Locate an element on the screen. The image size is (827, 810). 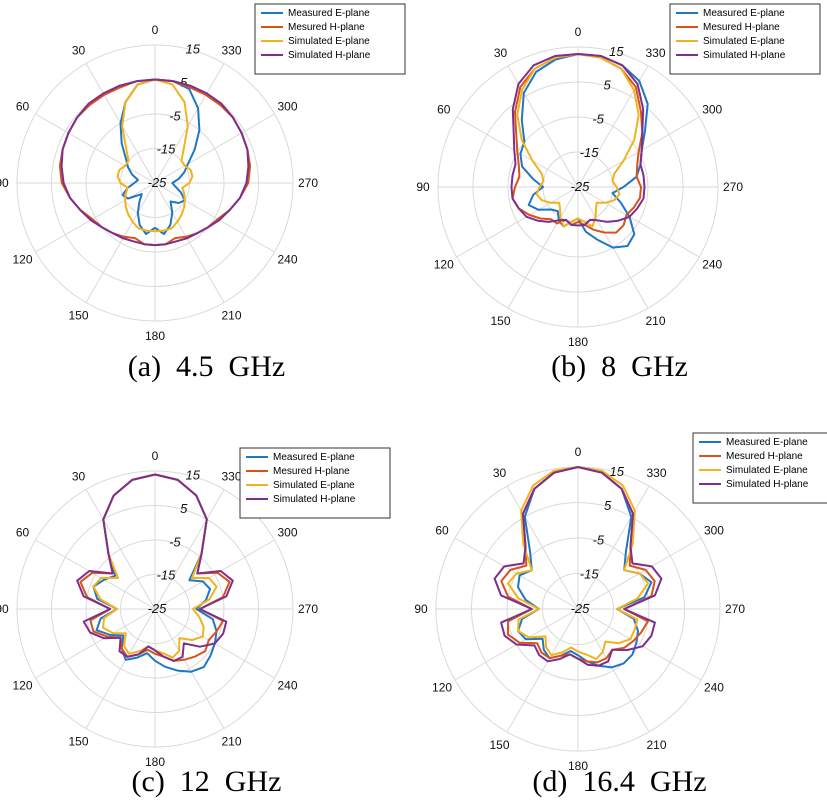
series-line-measured-e-plane is located at coordinates (155, 573).